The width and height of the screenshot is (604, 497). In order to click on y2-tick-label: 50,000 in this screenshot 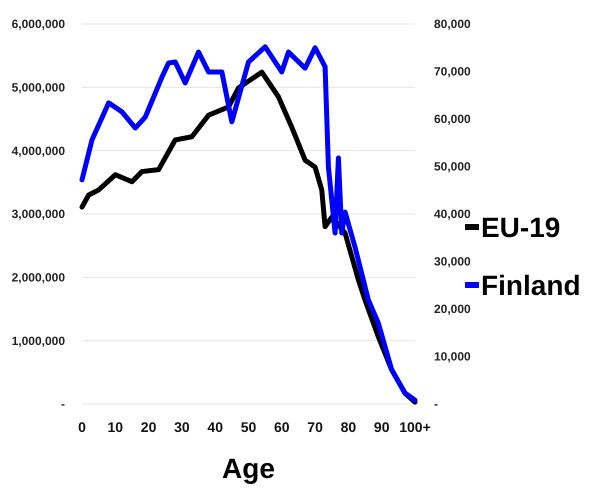, I will do `click(453, 167)`.